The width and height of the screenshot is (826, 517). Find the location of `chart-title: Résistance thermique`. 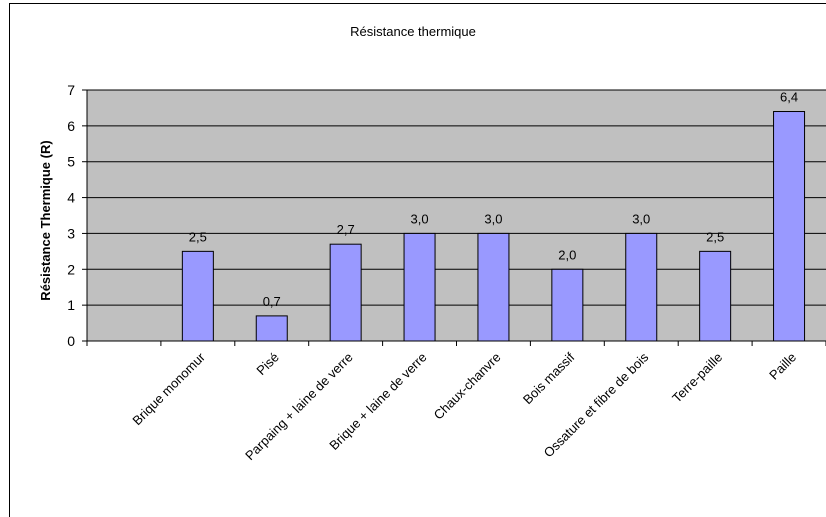

chart-title: Résistance thermique is located at coordinates (413, 31).